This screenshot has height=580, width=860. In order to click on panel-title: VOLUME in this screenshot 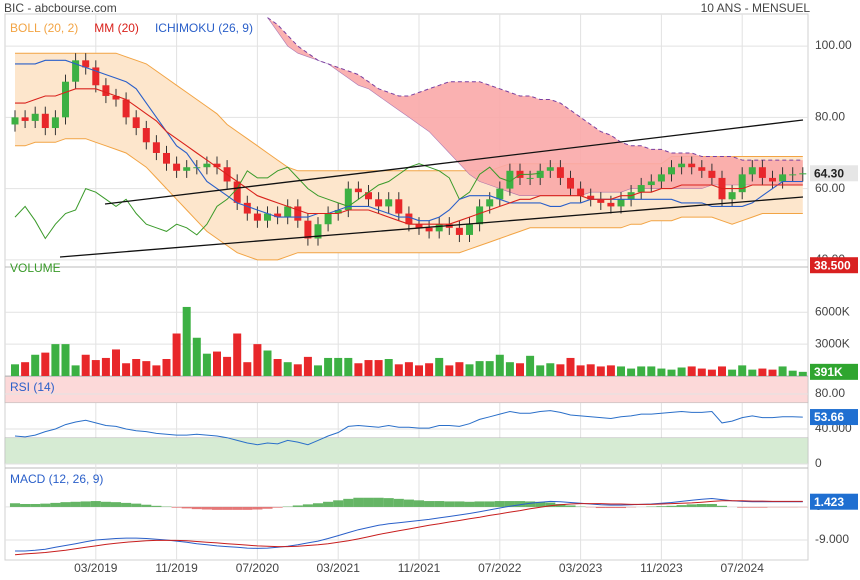, I will do `click(35, 268)`.